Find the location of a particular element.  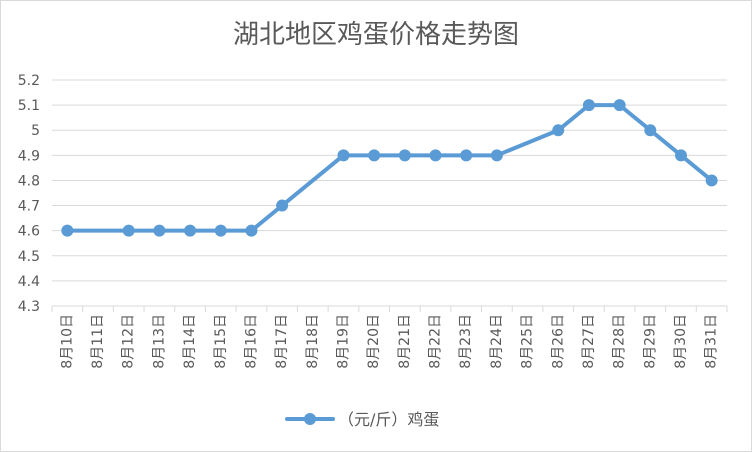

chart-title: 湖北地区鸡蛋价格走势图 is located at coordinates (375, 35).